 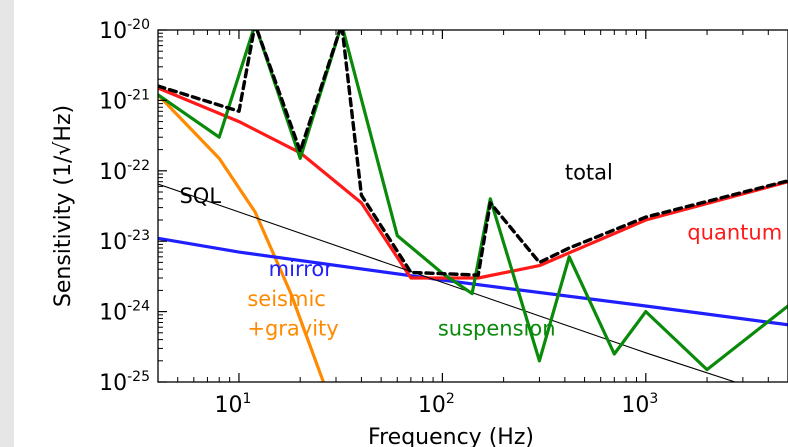 What do you see at coordinates (124, 171) in the screenshot?
I see `y-tick-label: 10-22` at bounding box center [124, 171].